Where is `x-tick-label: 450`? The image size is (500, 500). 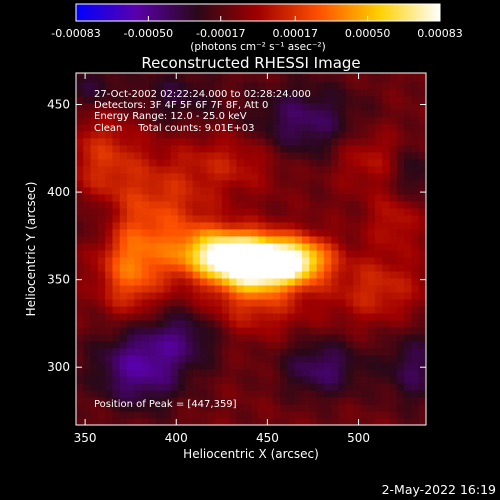
x-tick-label: 450 is located at coordinates (267, 438).